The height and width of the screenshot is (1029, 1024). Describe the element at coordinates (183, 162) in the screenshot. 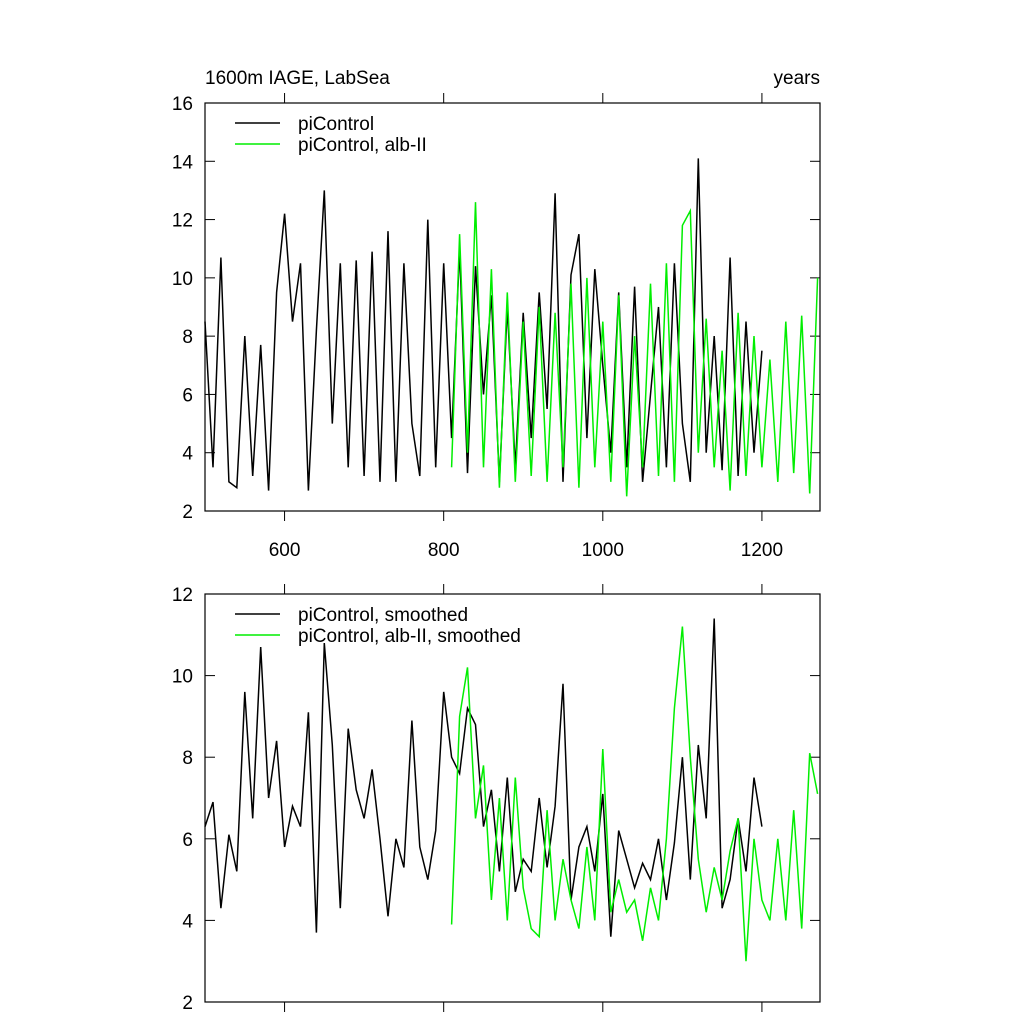

I see `y-tick-label: 14` at that location.